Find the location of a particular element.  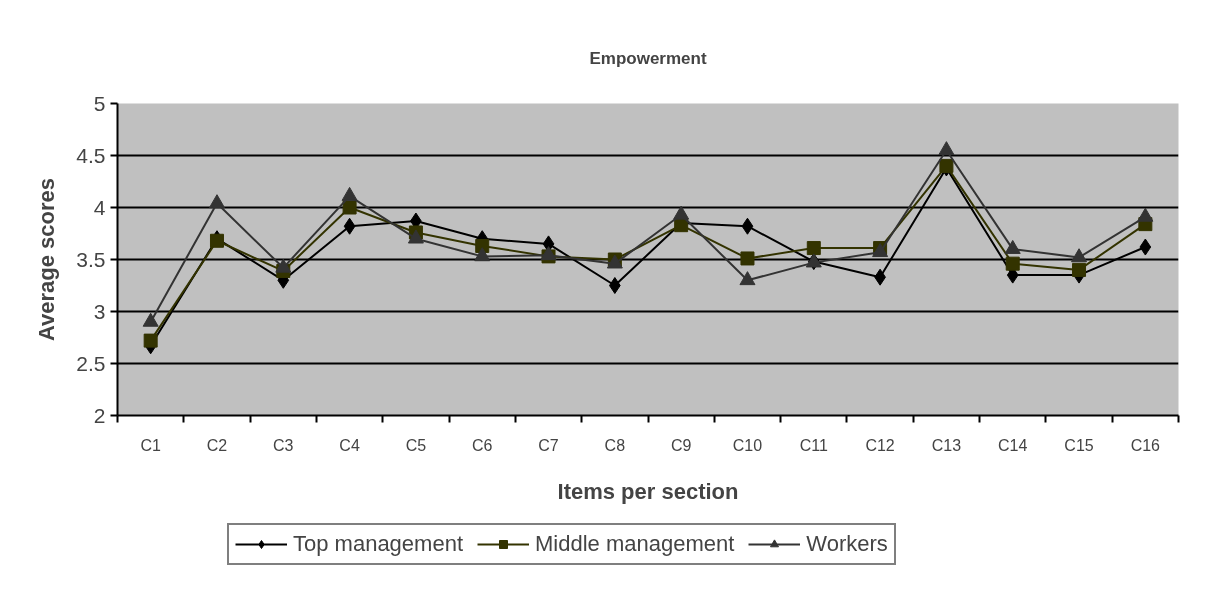

y-tick-label: 2 is located at coordinates (99, 415).